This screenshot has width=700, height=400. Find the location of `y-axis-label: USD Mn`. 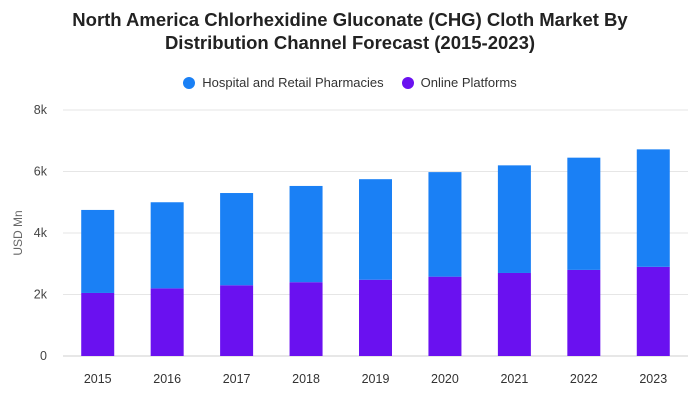

y-axis-label: USD Mn is located at coordinates (18, 232).